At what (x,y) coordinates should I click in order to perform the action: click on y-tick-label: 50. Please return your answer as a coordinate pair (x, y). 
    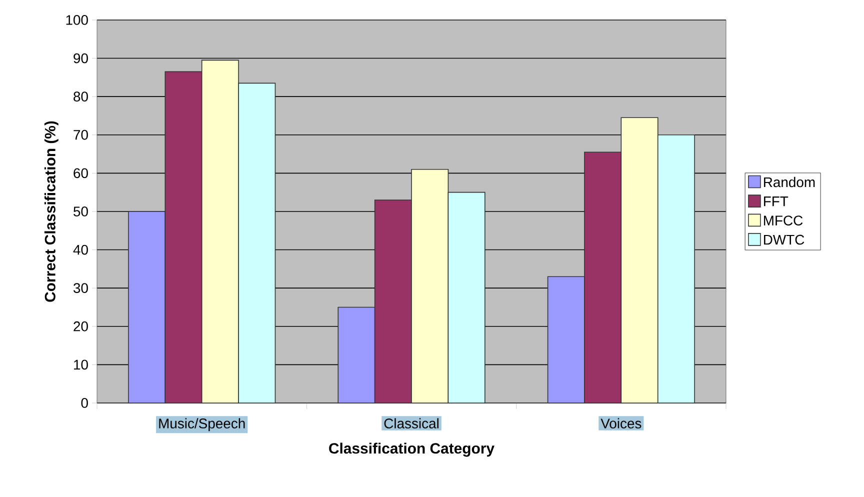
    Looking at the image, I should click on (81, 211).